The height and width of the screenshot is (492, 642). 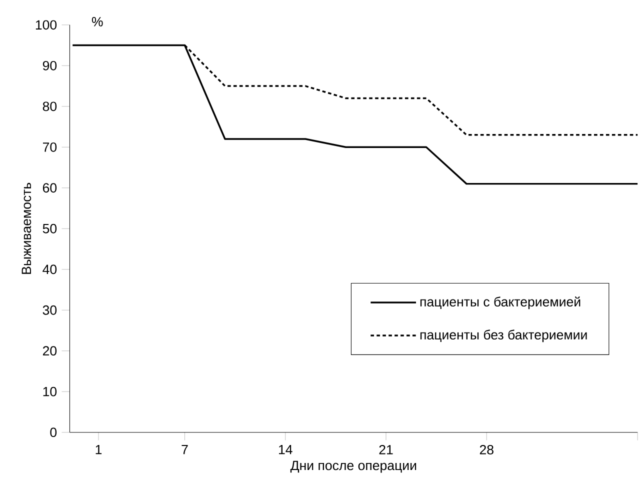 What do you see at coordinates (185, 449) in the screenshot?
I see `x-tick-label: 7` at bounding box center [185, 449].